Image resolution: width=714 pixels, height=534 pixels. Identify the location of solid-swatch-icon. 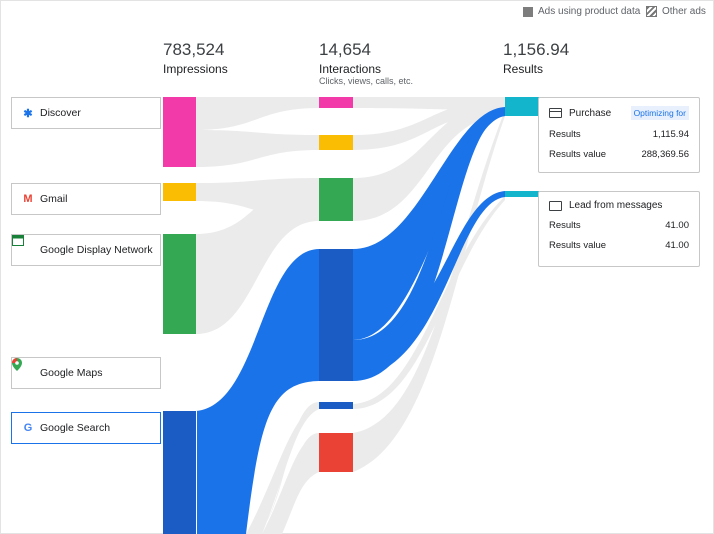
(528, 11).